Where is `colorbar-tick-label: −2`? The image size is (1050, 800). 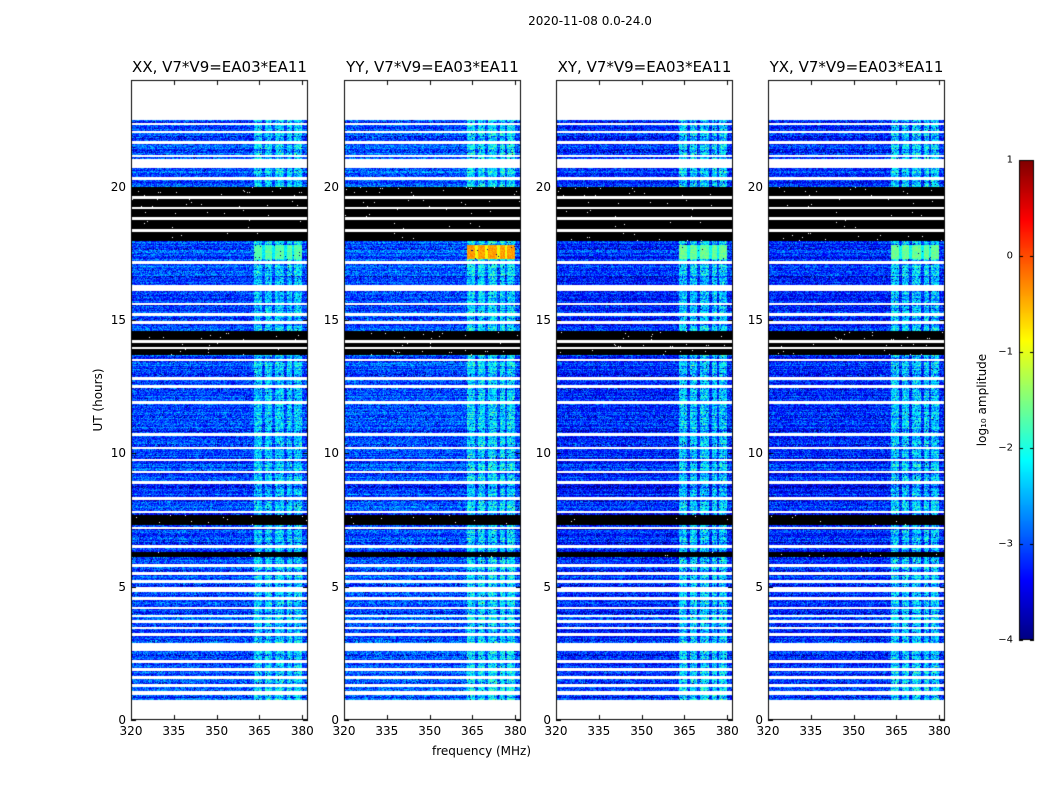
colorbar-tick-label: −2 is located at coordinates (1005, 448).